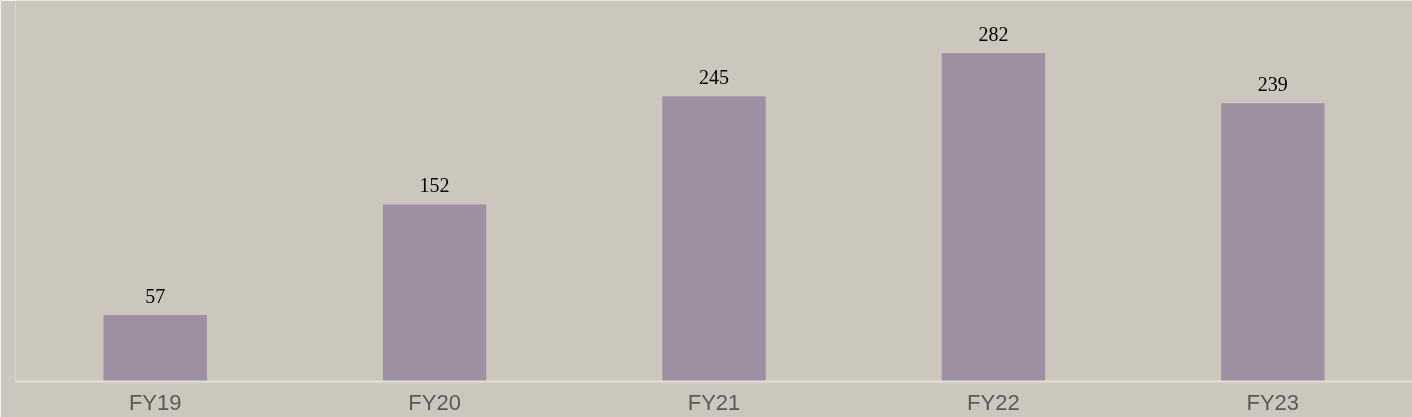  Describe the element at coordinates (714, 77) in the screenshot. I see `data-label: 245` at that location.